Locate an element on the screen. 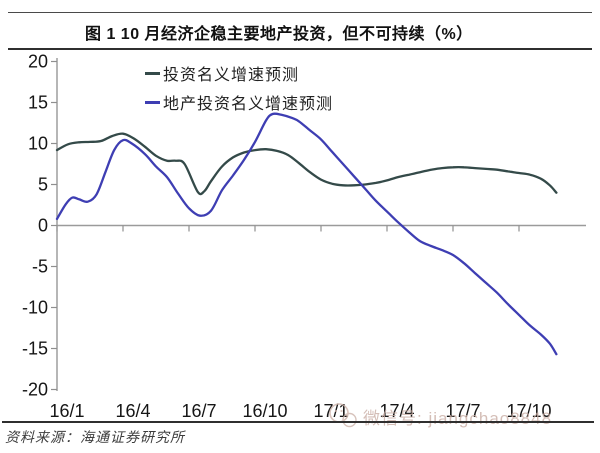 This screenshot has width=600, height=453. y-axis-tick-label: -10 is located at coordinates (35, 308).